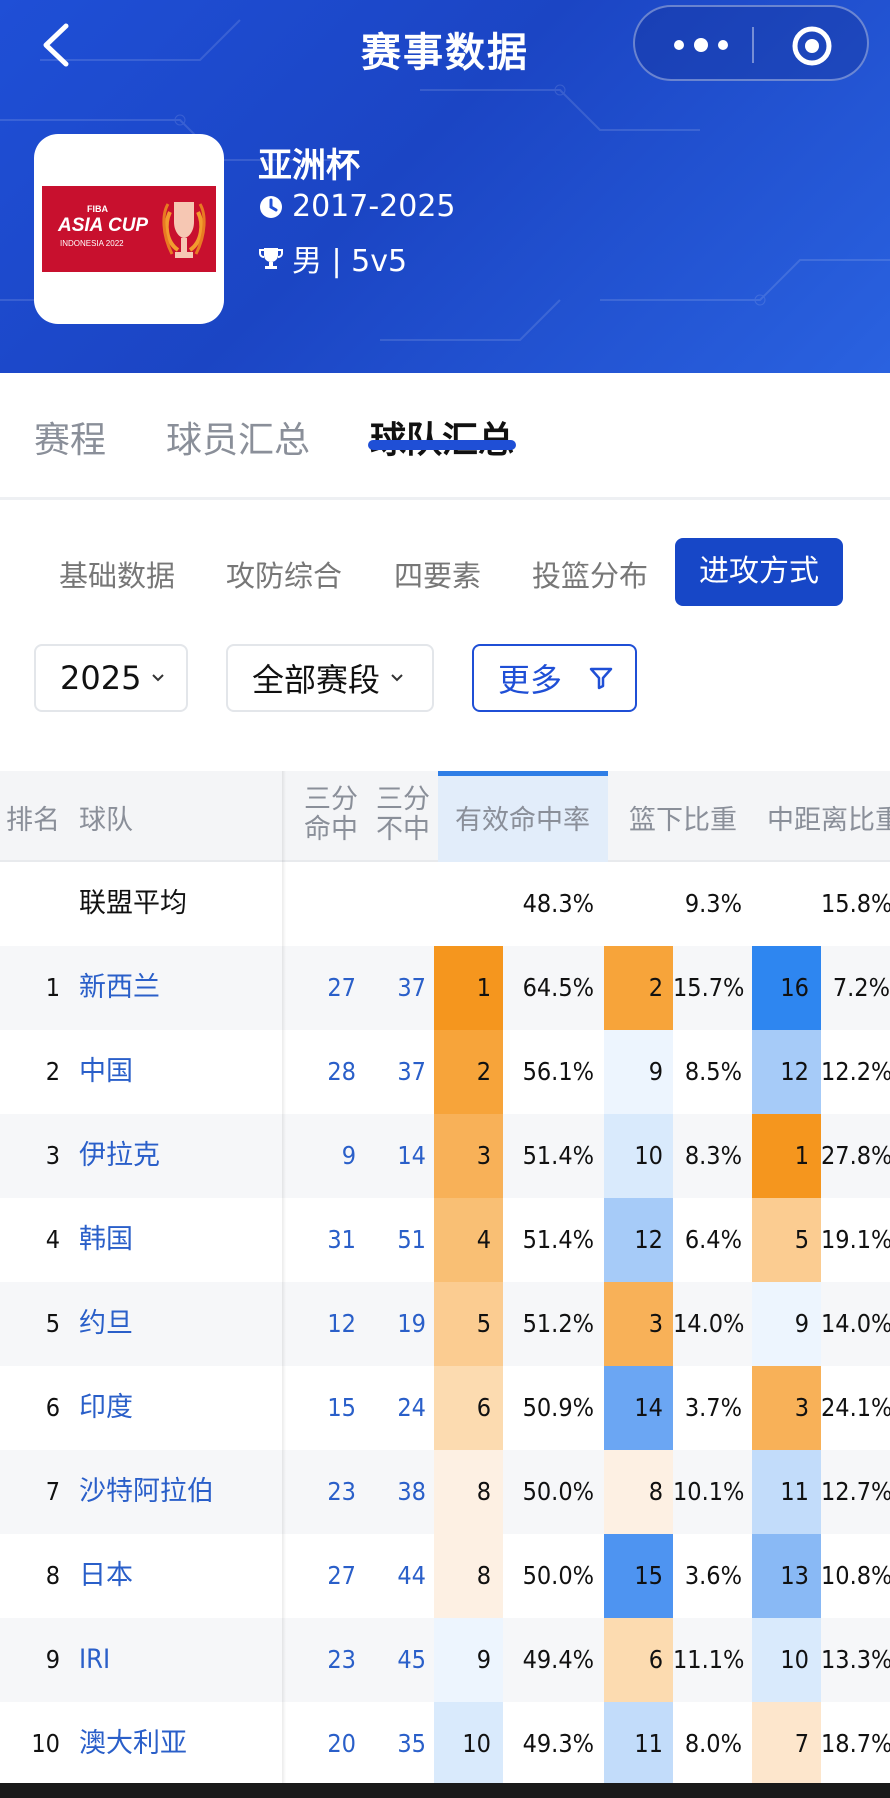 This screenshot has width=890, height=1798. I want to click on subtab-four-factors: 四要素, so click(438, 576).